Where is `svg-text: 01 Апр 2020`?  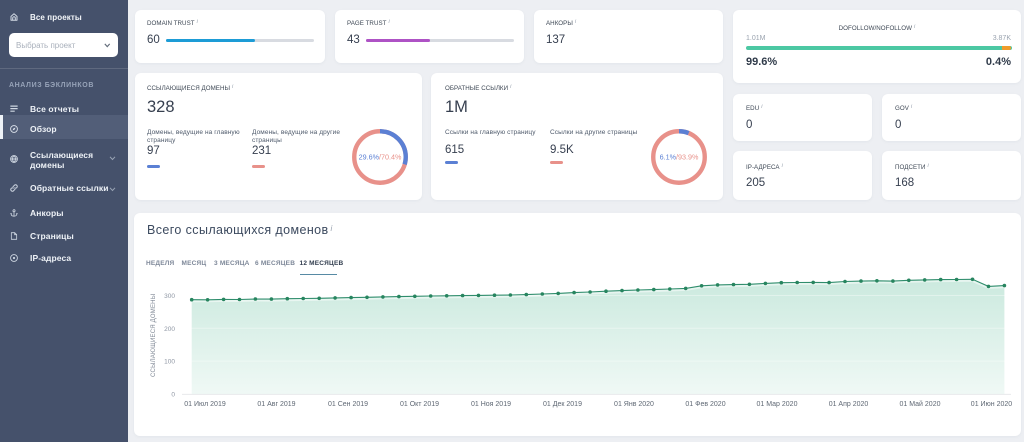
svg-text: 01 Апр 2020 is located at coordinates (849, 404).